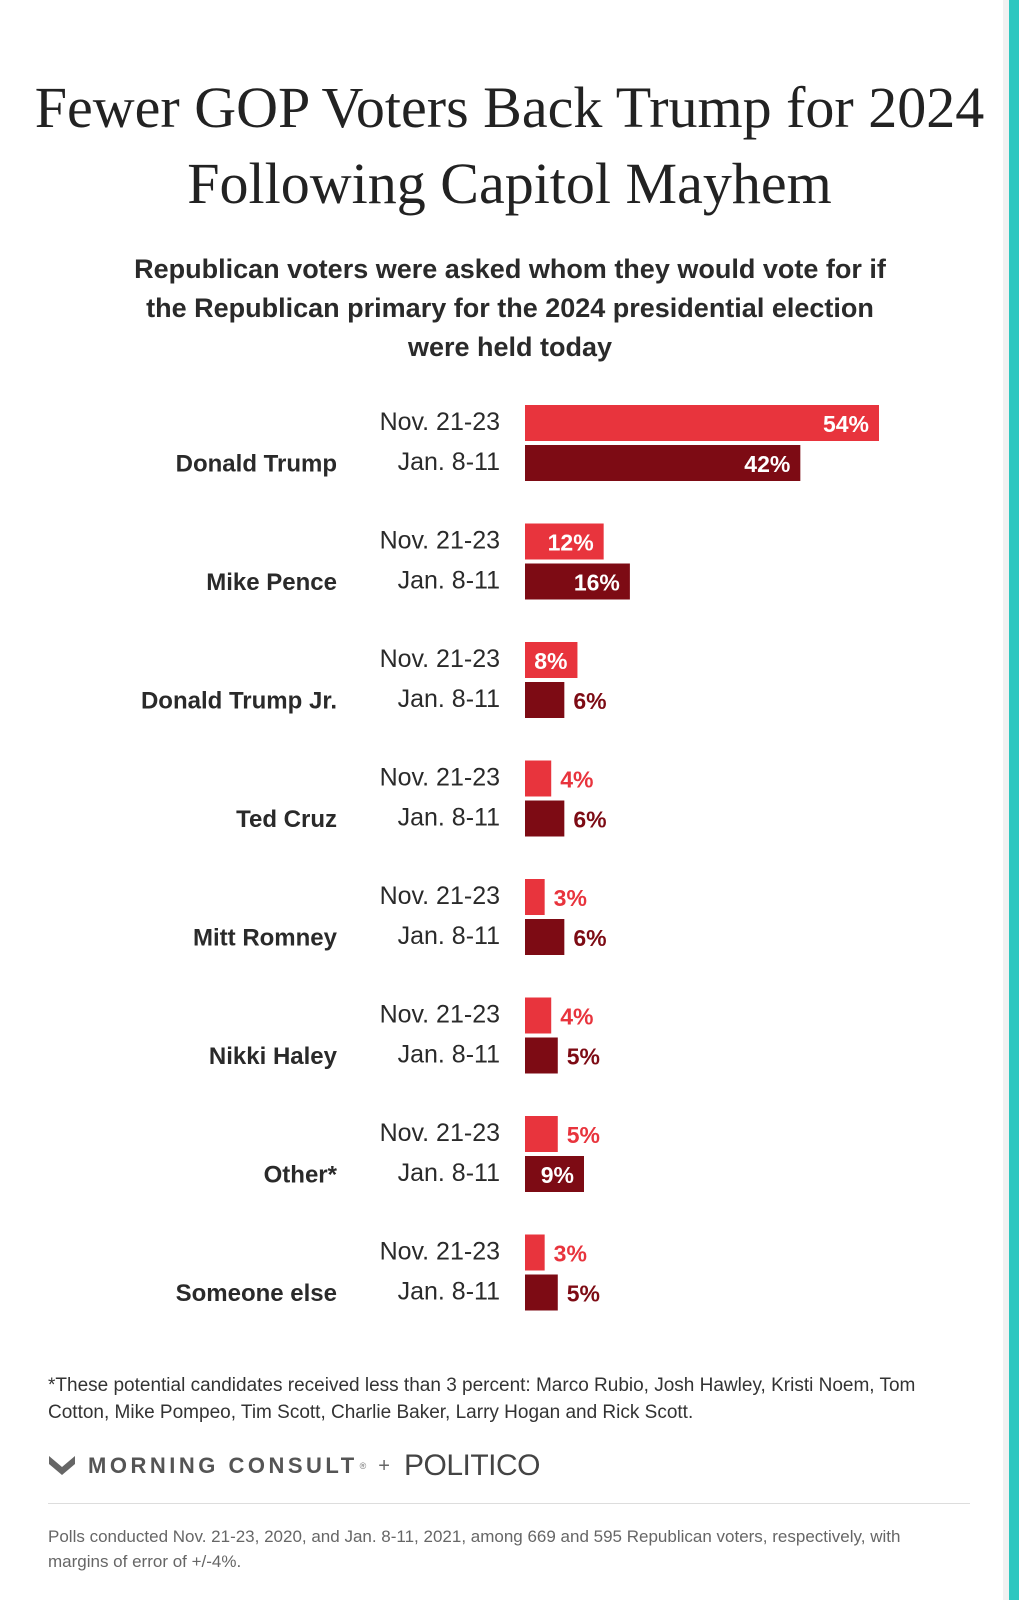 This screenshot has height=1600, width=1019. I want to click on morning-consult-logo-icon, so click(62, 1465).